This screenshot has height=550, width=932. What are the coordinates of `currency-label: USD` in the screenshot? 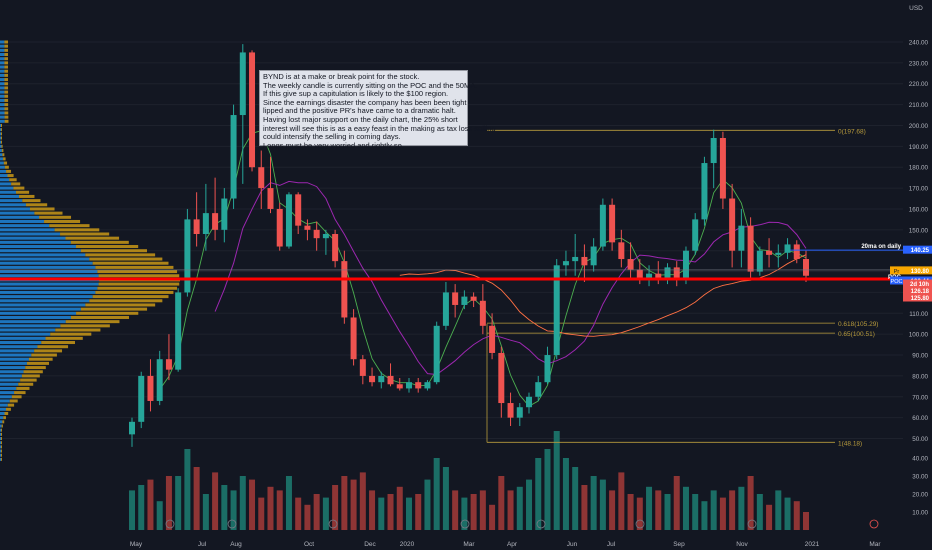 It's located at (916, 8).